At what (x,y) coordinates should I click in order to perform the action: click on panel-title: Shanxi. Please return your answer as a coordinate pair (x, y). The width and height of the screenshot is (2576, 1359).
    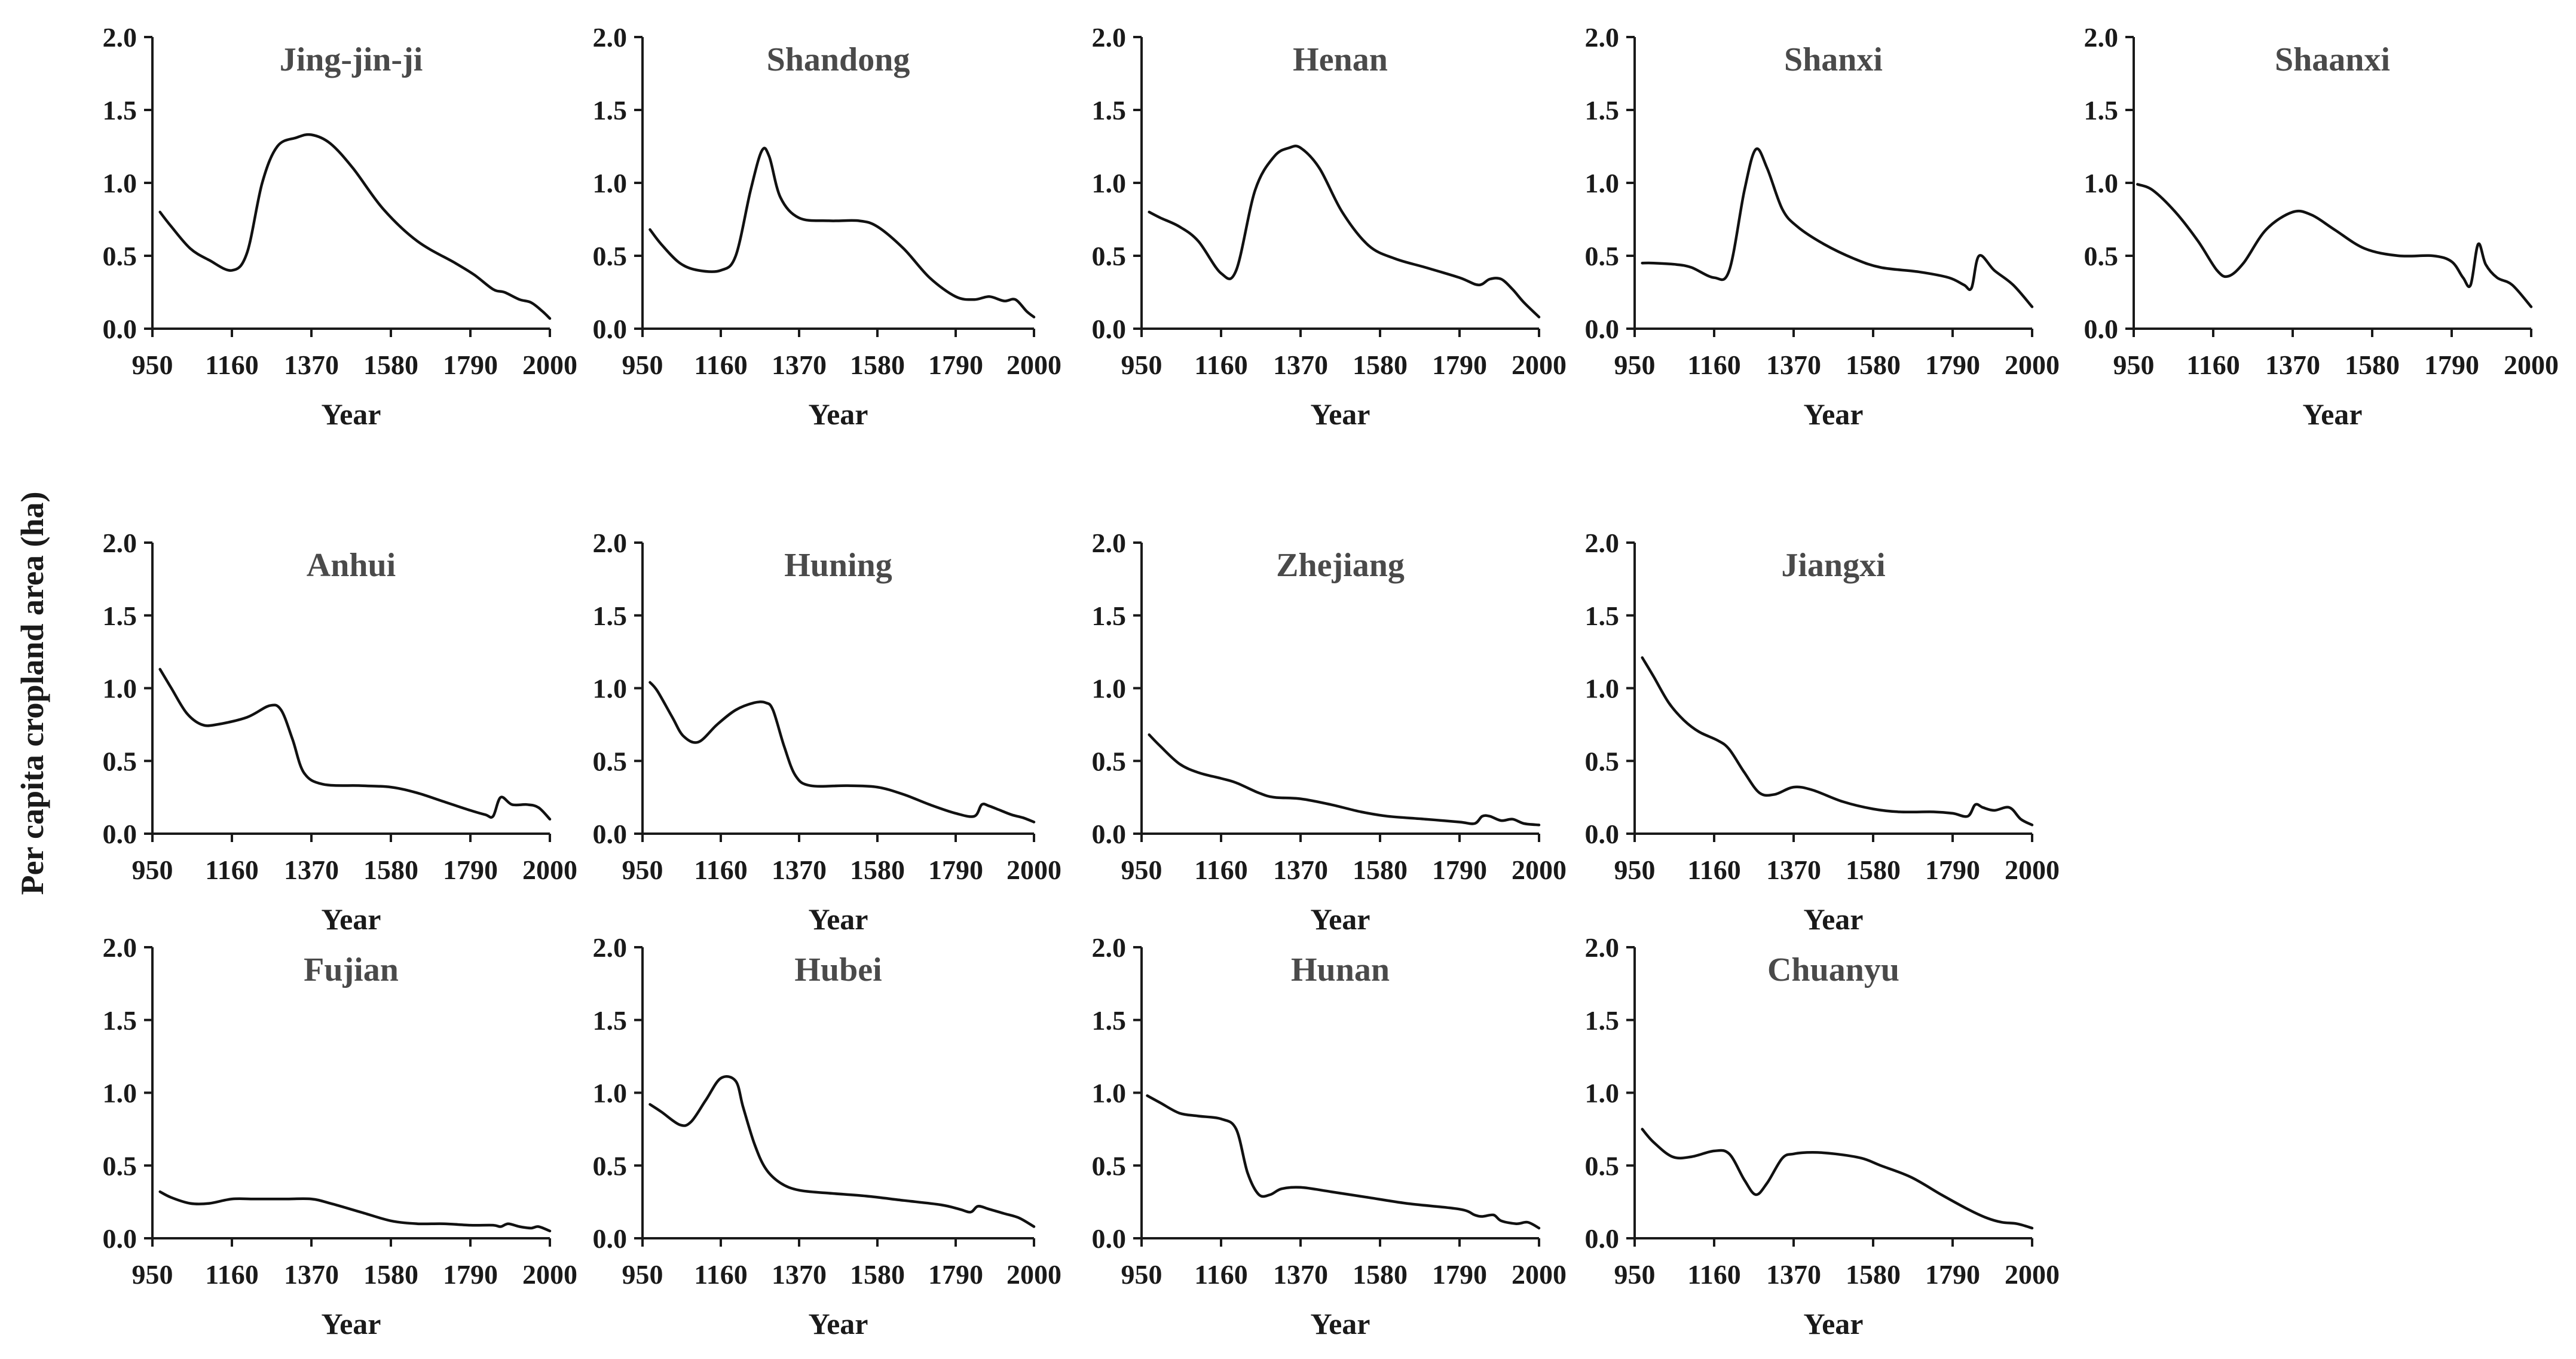
    Looking at the image, I should click on (1833, 60).